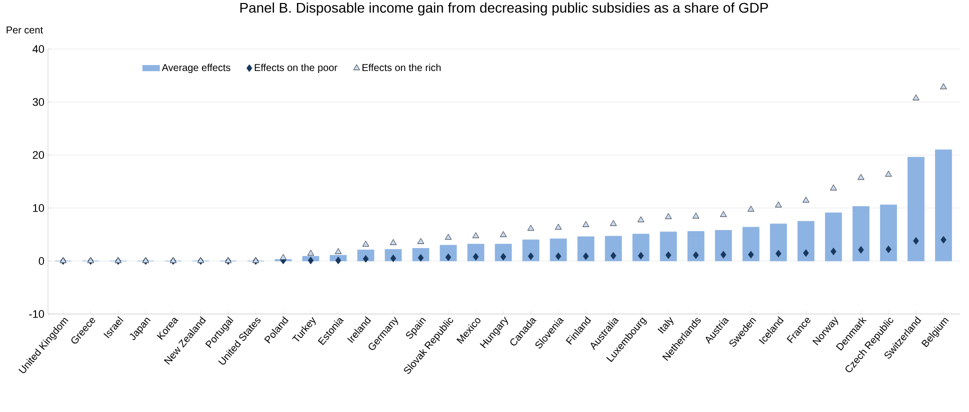  I want to click on chart-title: Panel B. Disposable income gain from decreasing public subsidies as a share of GDP, so click(504, 9).